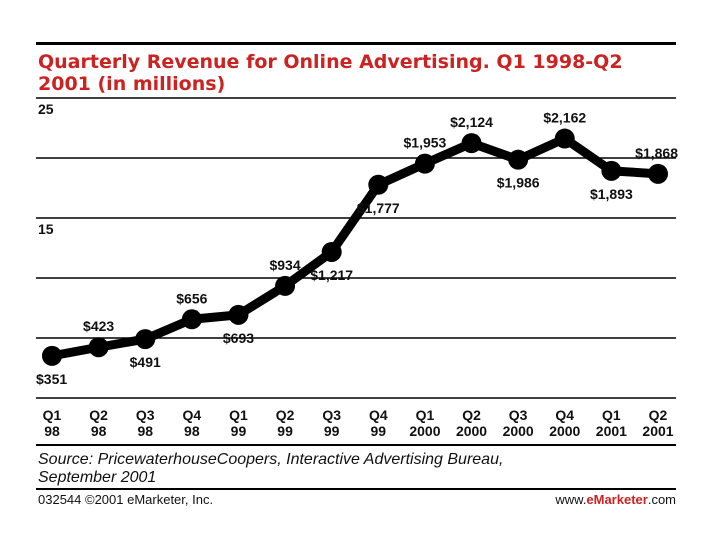  Describe the element at coordinates (471, 122) in the screenshot. I see `data-label: $2,124` at that location.